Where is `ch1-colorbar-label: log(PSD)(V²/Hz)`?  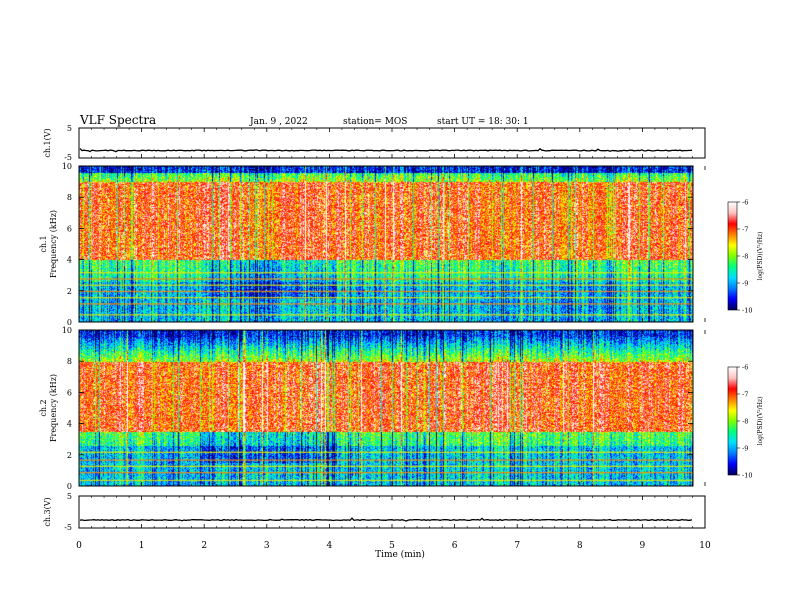 ch1-colorbar-label: log(PSD)(V²/Hz) is located at coordinates (760, 256).